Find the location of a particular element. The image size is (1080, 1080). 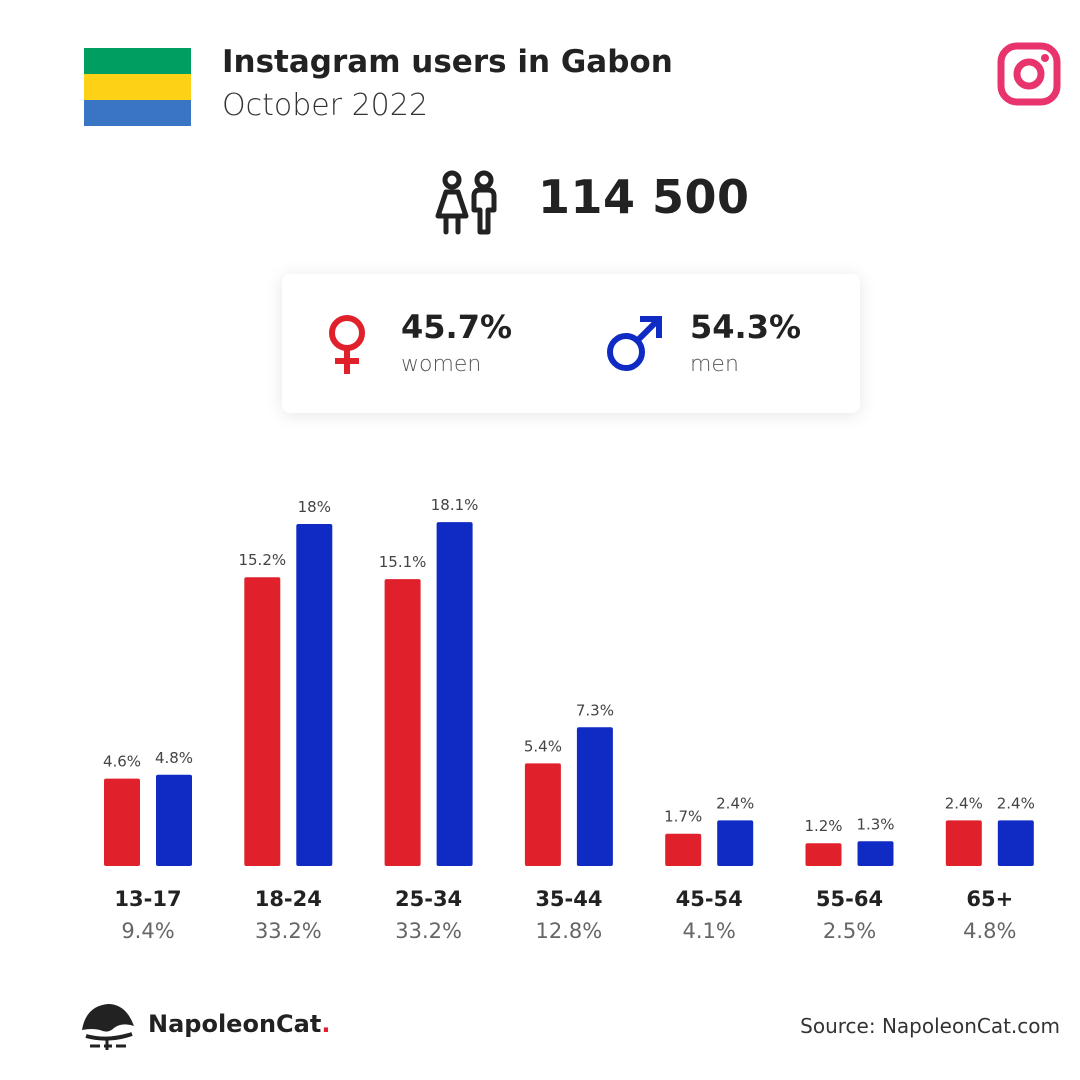

data-label-women-35-44: 5.4% is located at coordinates (543, 746).